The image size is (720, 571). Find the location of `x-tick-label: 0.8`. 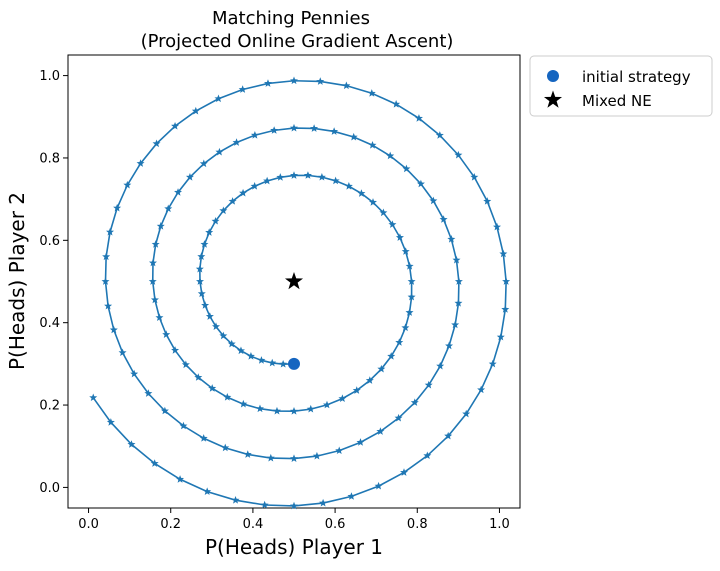

x-tick-label: 0.8 is located at coordinates (417, 524).